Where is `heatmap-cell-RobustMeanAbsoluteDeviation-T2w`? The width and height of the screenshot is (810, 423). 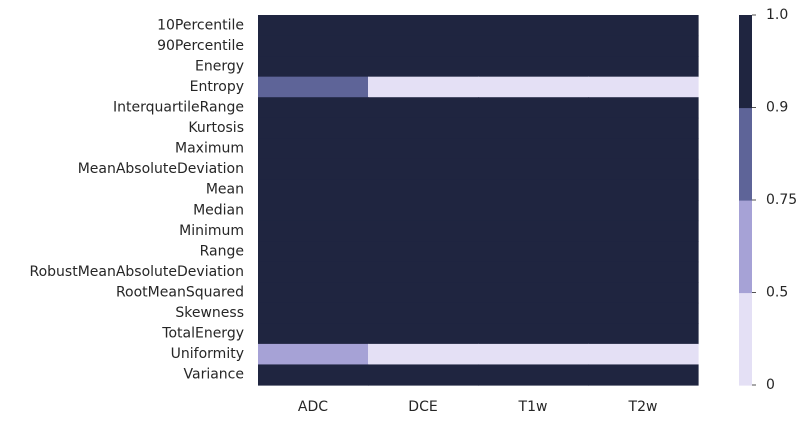
heatmap-cell-RobustMeanAbsoluteDeviation-T2w is located at coordinates (643, 272).